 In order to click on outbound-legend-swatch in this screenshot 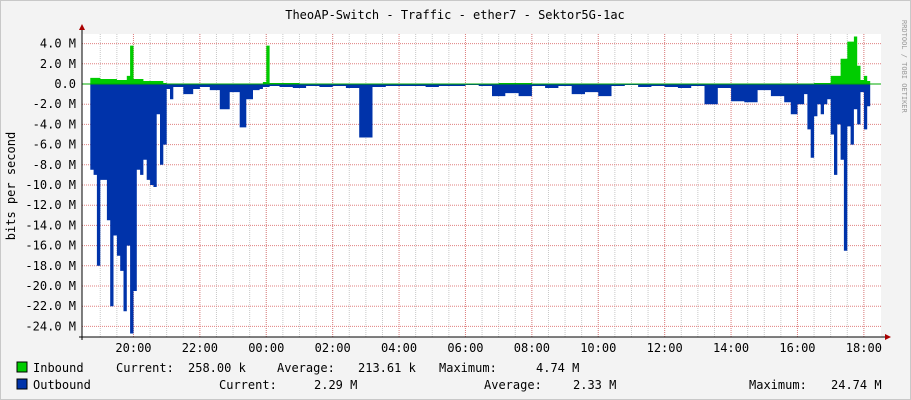, I will do `click(22, 384)`.